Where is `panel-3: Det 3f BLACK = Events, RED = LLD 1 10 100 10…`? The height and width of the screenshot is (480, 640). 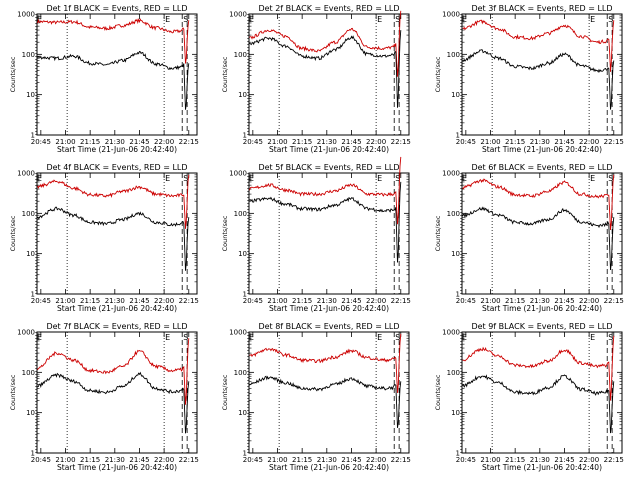
panel-3: Det 3f BLACK = Events, RED = LLD 1 10 100 10… is located at coordinates (529, 79).